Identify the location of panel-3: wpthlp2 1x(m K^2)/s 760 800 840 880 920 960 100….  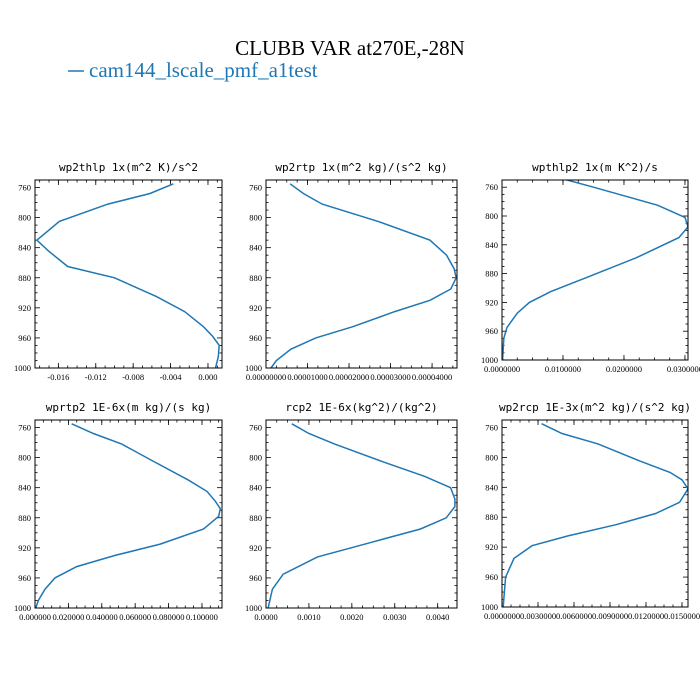
(590, 267).